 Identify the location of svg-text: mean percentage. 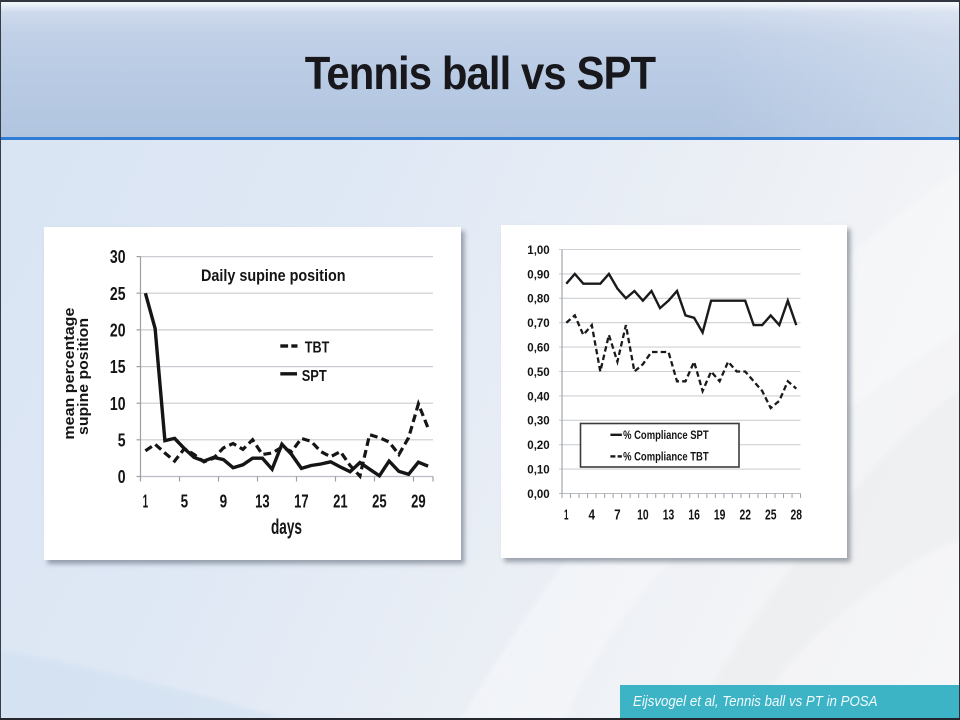
(69, 374).